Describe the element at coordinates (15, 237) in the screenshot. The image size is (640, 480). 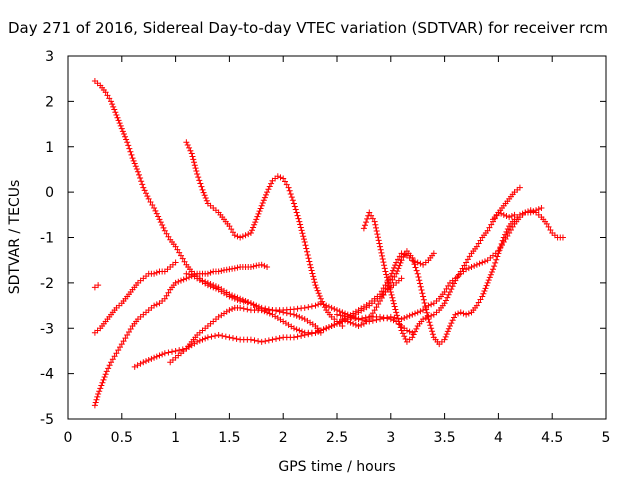
I see `y-axis-label: SDTVAR / TECUs` at that location.